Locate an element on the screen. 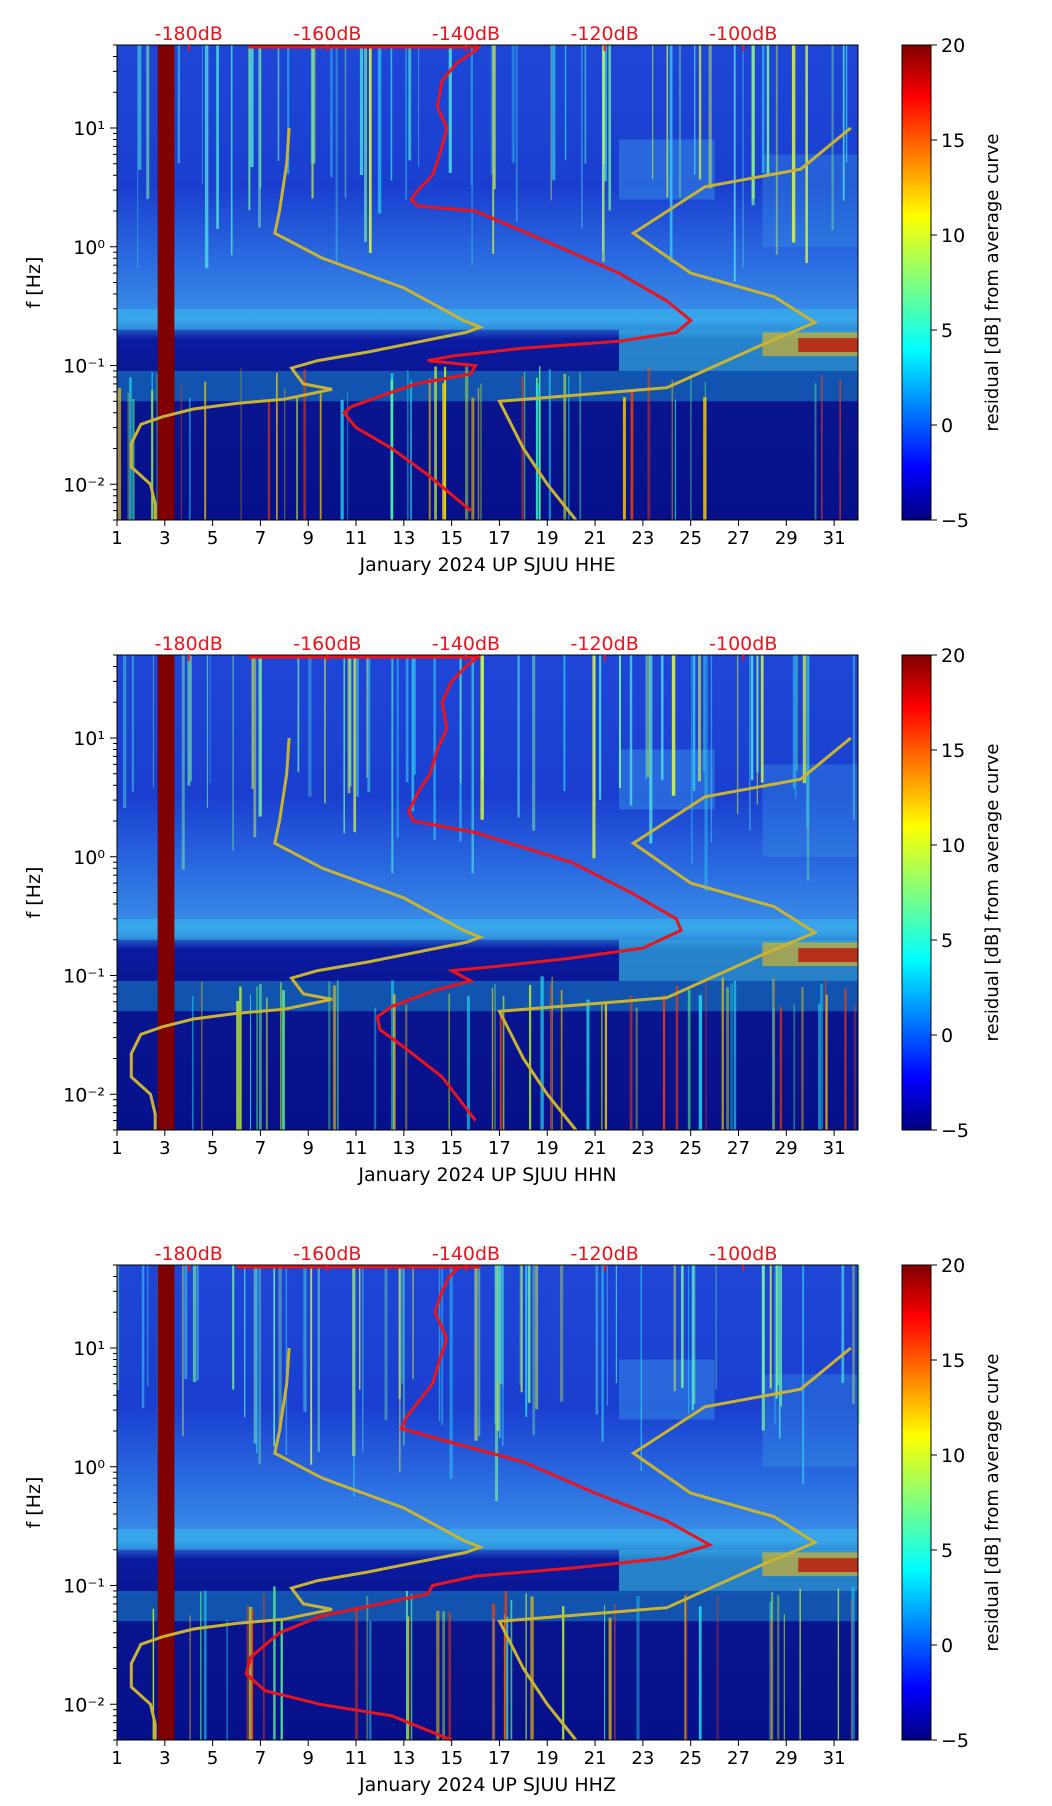 This screenshot has height=1806, width=1052. x-tick-label: 5 is located at coordinates (212, 1148).